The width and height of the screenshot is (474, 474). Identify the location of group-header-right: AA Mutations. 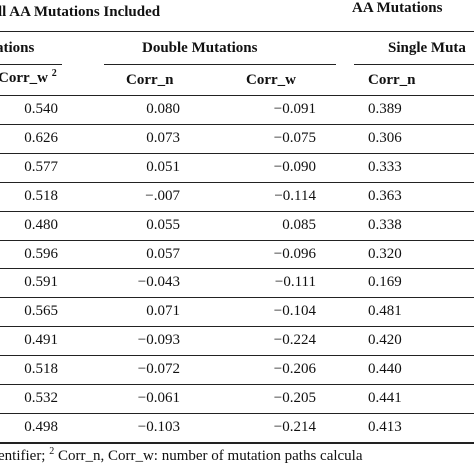
(397, 8).